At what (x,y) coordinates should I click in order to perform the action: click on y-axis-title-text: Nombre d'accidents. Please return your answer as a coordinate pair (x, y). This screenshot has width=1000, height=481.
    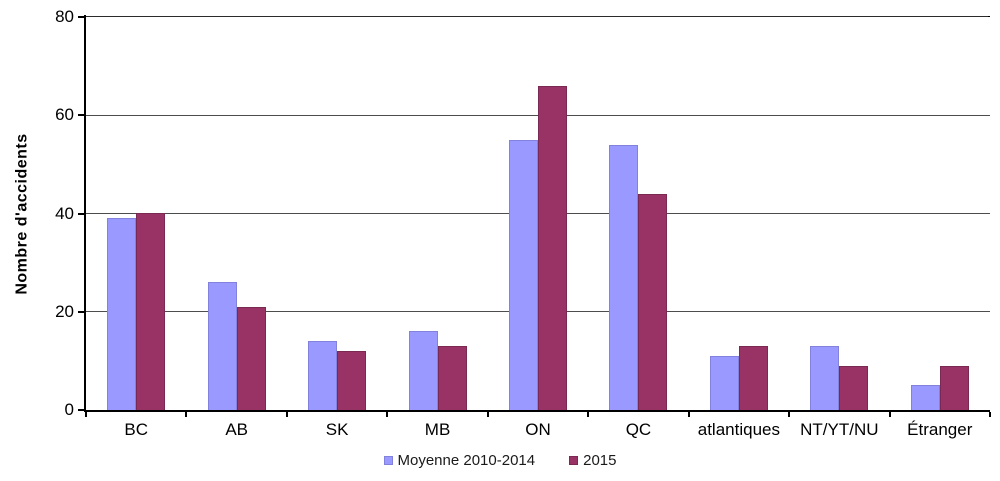
    Looking at the image, I should click on (23, 213).